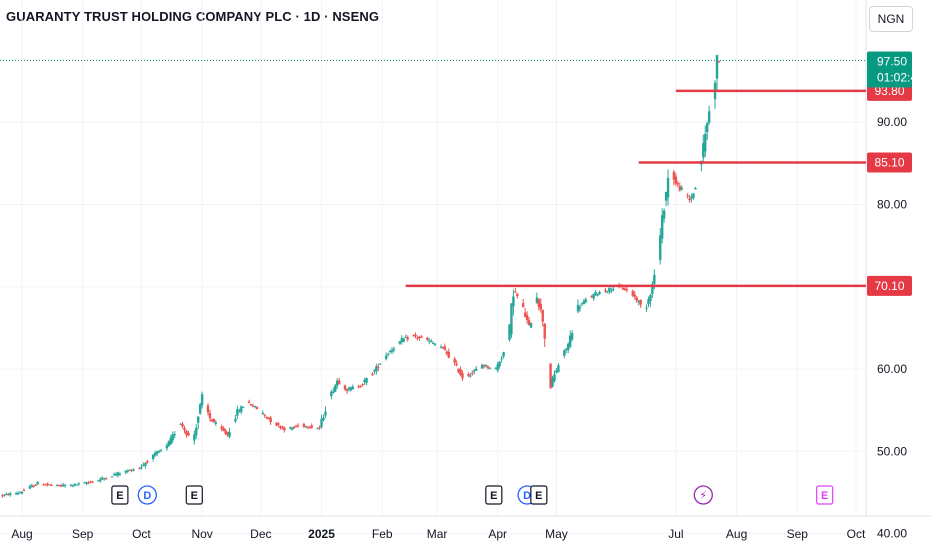 The height and width of the screenshot is (550, 932). I want to click on event-marker-label: E, so click(119, 496).